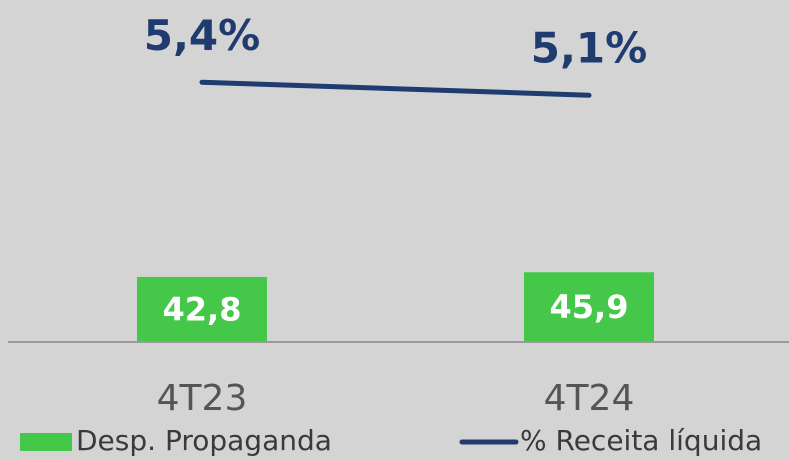 The image size is (789, 460). I want to click on bar-label: 42,8, so click(202, 309).